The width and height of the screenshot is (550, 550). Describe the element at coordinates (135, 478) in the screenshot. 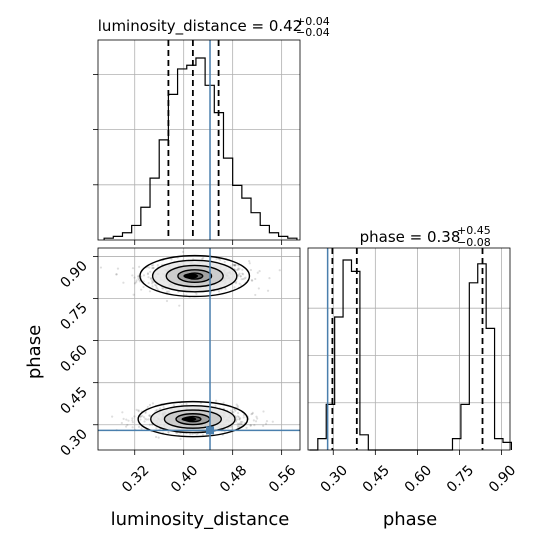

I see `xtick-label-2d-0: 0.32` at that location.